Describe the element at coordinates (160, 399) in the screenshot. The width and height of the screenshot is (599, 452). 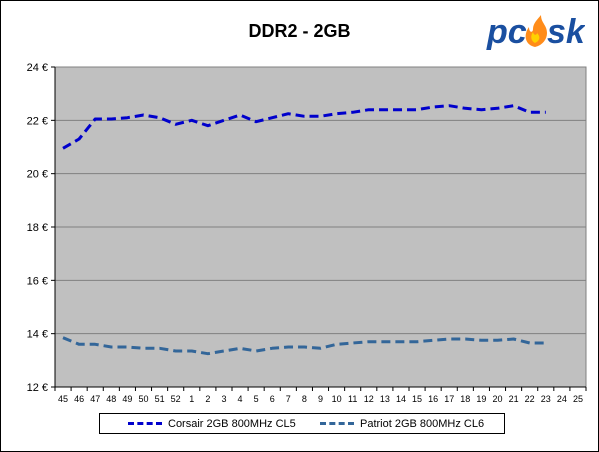
I see `x-tick-label: 51` at that location.